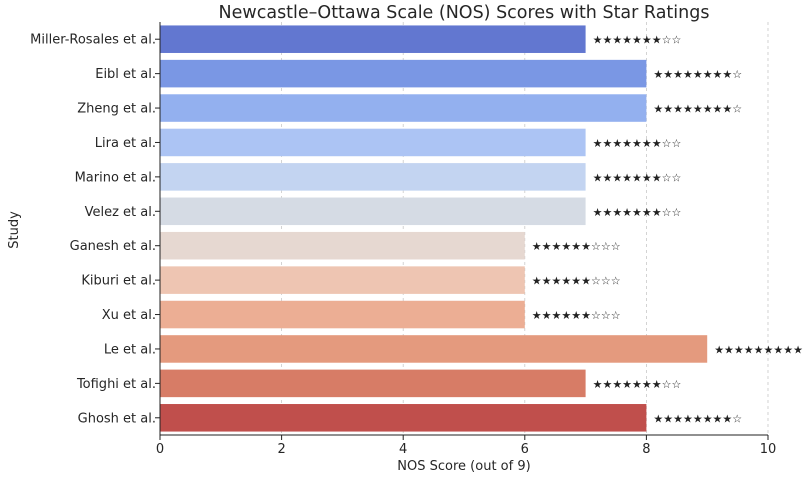  I want to click on category-label: Zheng et al., so click(116, 109).